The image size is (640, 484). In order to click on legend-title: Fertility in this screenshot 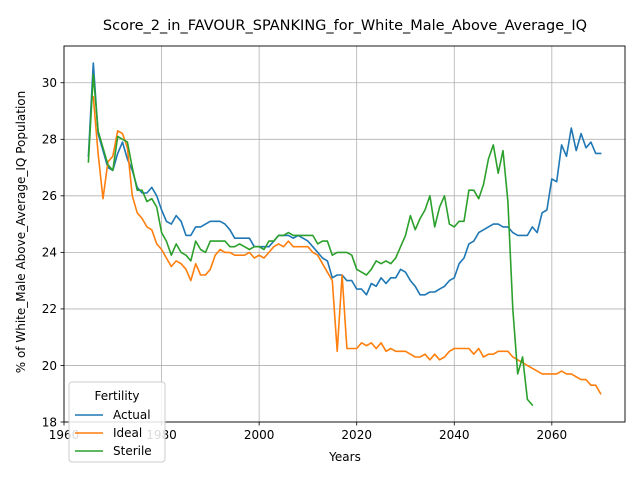, I will do `click(116, 396)`.